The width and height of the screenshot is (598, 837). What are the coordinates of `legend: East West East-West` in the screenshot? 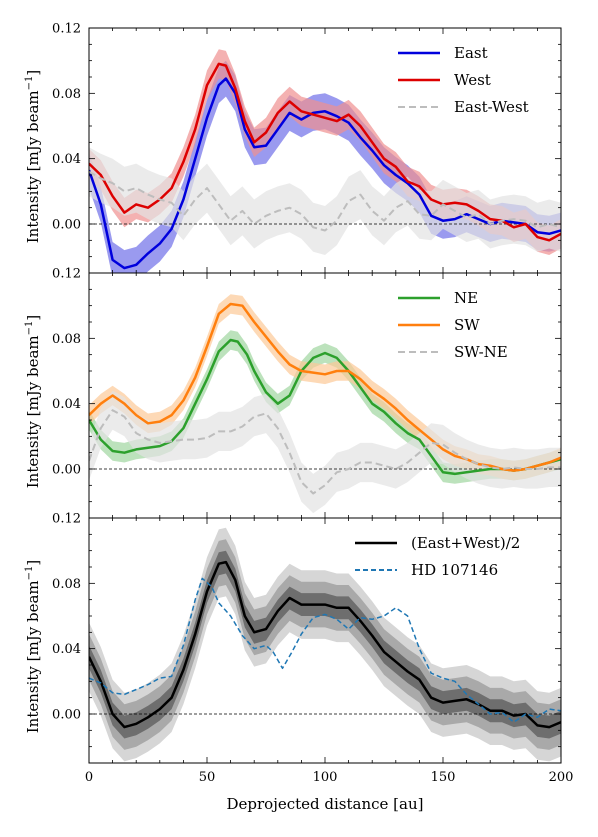 It's located at (463, 80).